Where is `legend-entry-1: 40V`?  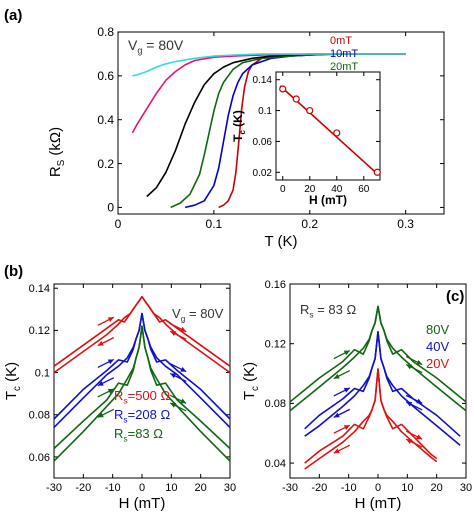 legend-entry-1: 40V is located at coordinates (437, 346).